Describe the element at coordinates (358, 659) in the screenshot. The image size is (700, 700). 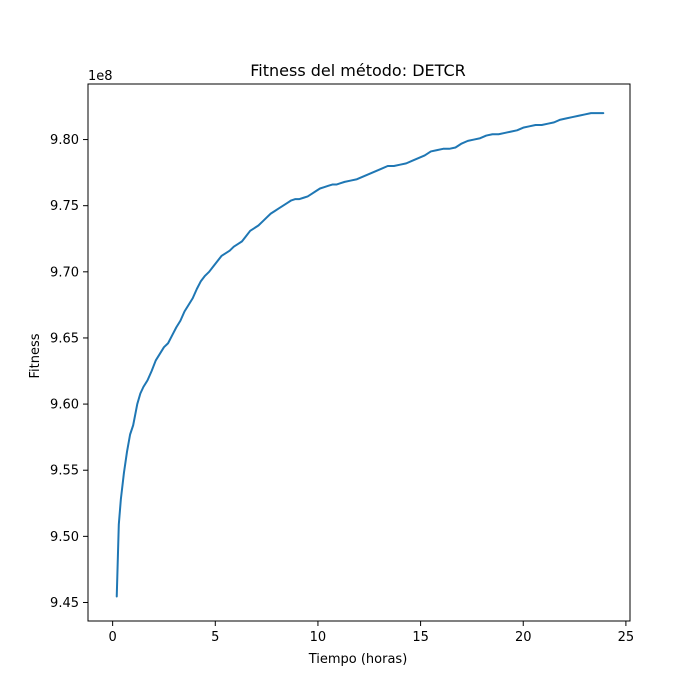
I see `x-axis-label: Tiempo (horas)` at that location.